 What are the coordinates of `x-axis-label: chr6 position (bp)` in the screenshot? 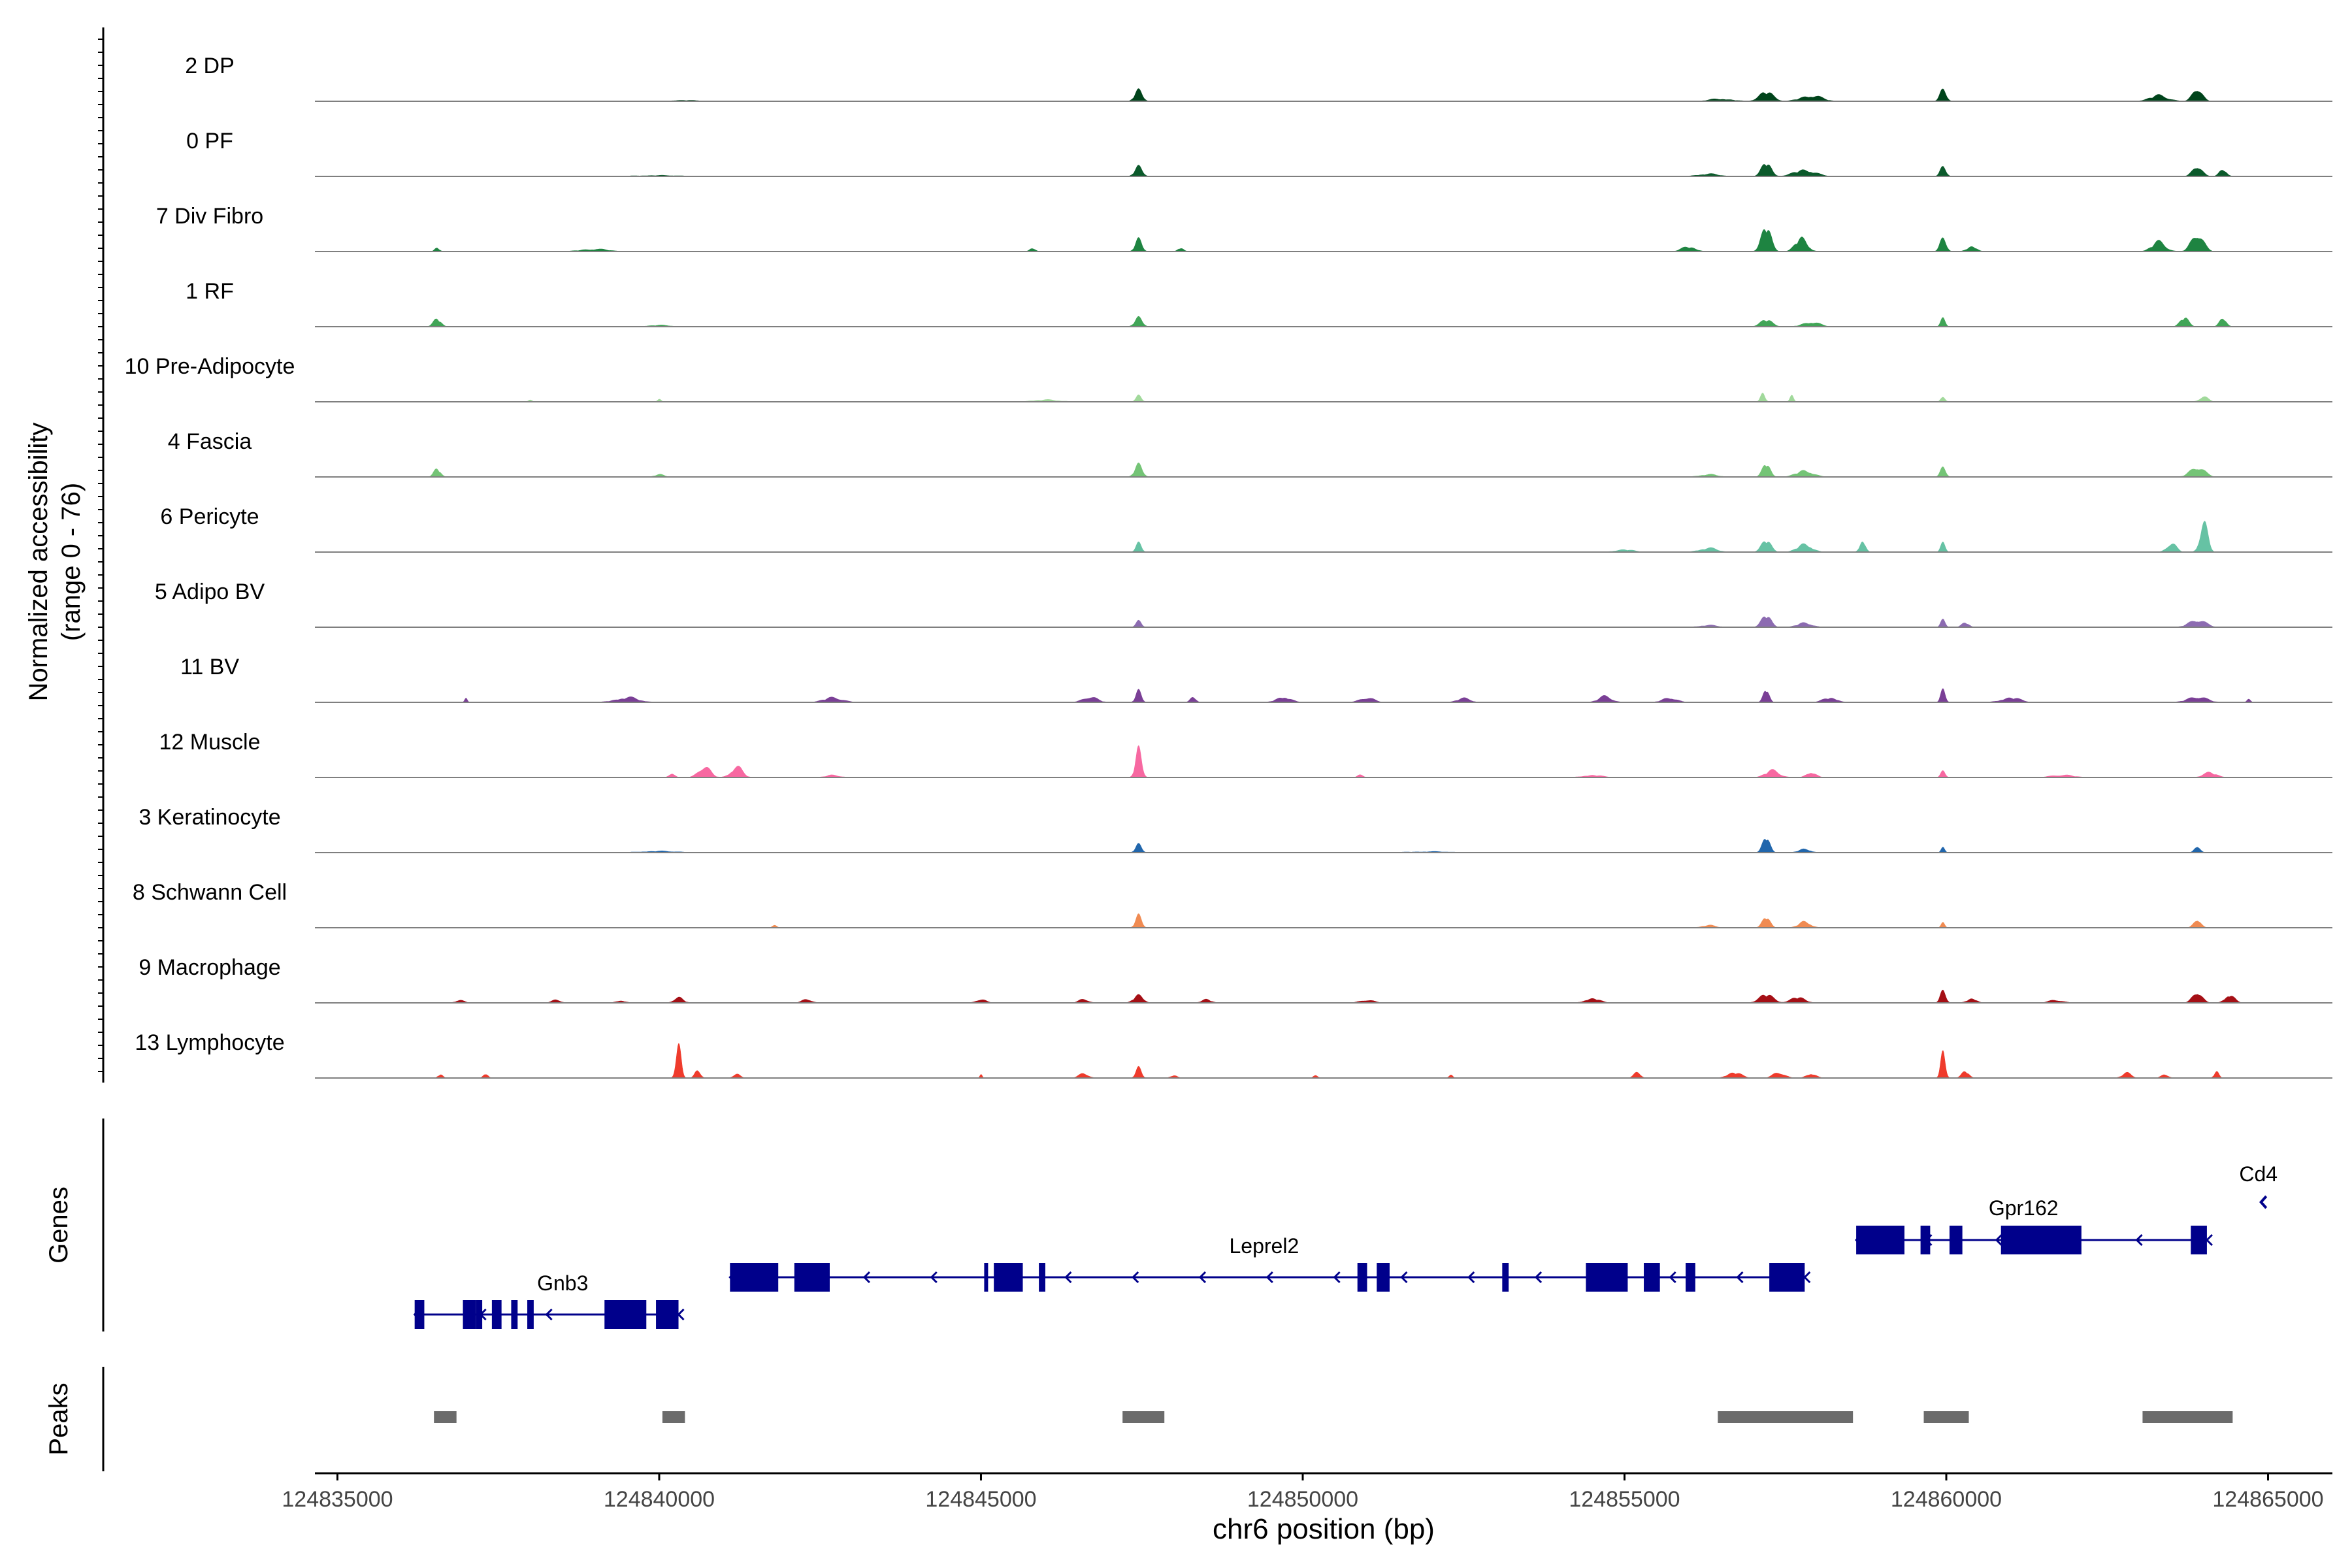 It's located at (1324, 1529).